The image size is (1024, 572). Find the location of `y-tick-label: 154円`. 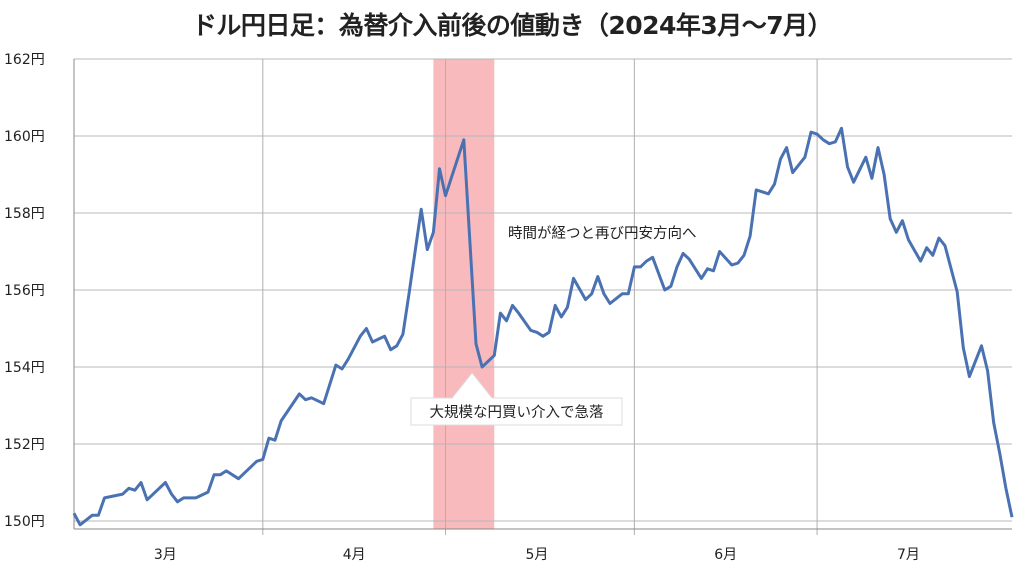

y-tick-label: 154円 is located at coordinates (24, 368).